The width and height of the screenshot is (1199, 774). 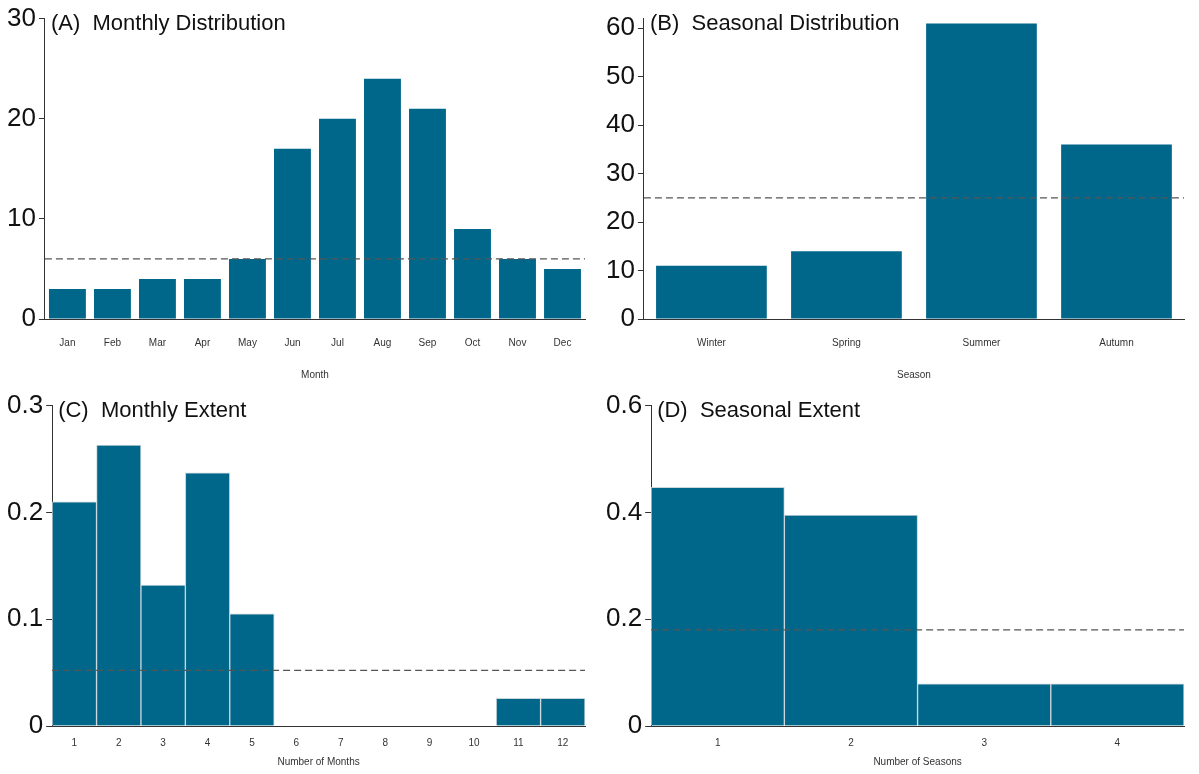 I want to click on y-tick-label: 0.1, so click(x=25, y=617).